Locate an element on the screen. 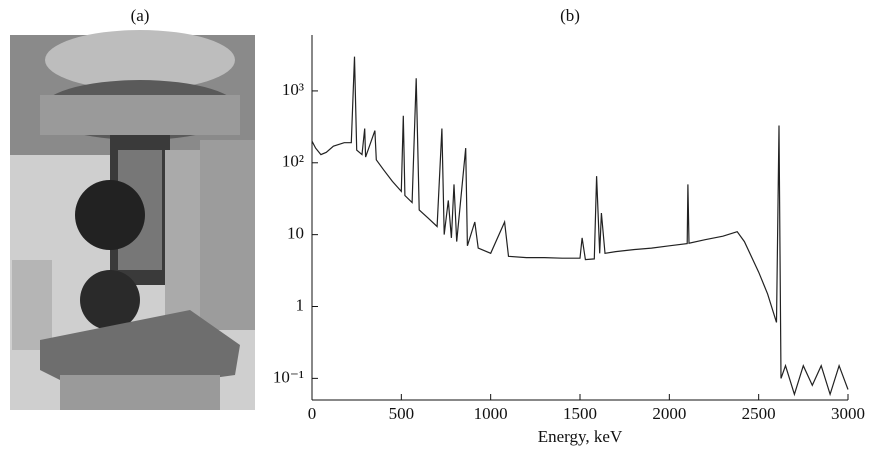 This screenshot has width=875, height=459. panel-label: (a) is located at coordinates (140, 15).